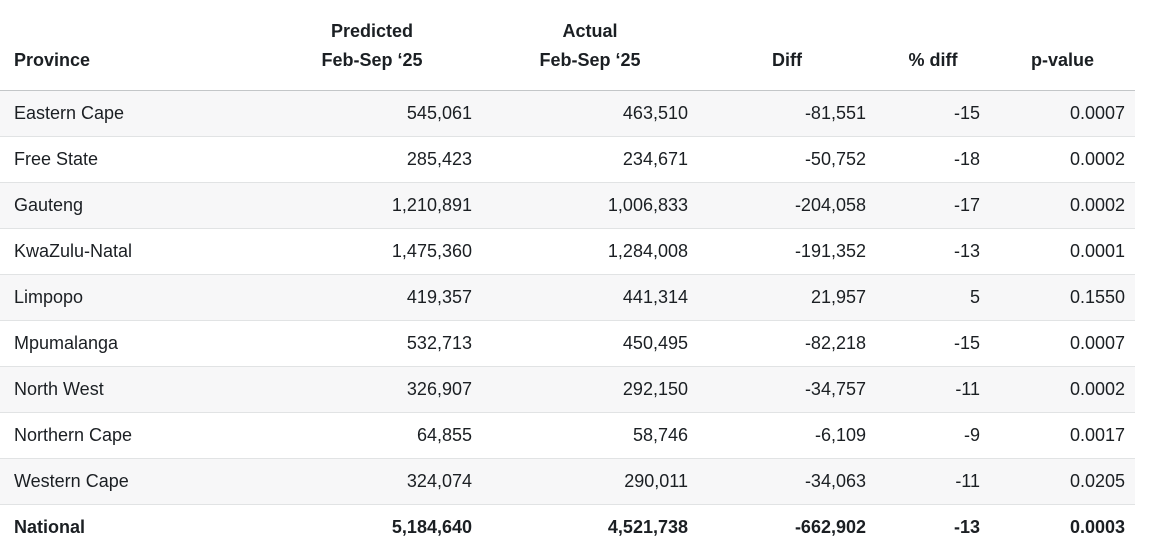  I want to click on cell-diff: -204,058, so click(787, 205).